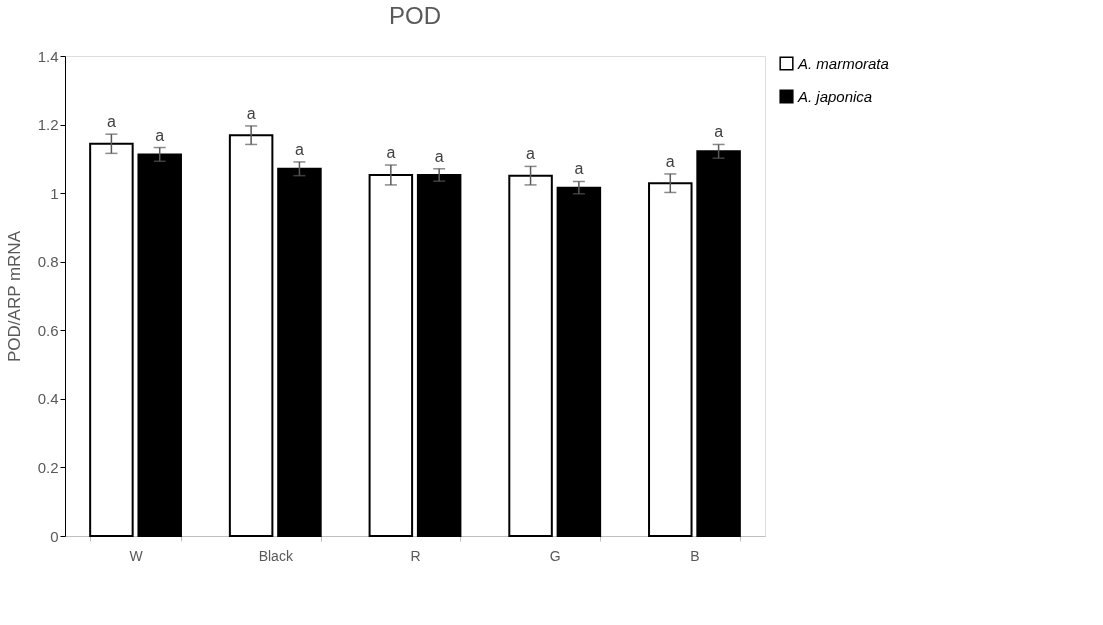  I want to click on y-tick-label: 1, so click(54, 193).